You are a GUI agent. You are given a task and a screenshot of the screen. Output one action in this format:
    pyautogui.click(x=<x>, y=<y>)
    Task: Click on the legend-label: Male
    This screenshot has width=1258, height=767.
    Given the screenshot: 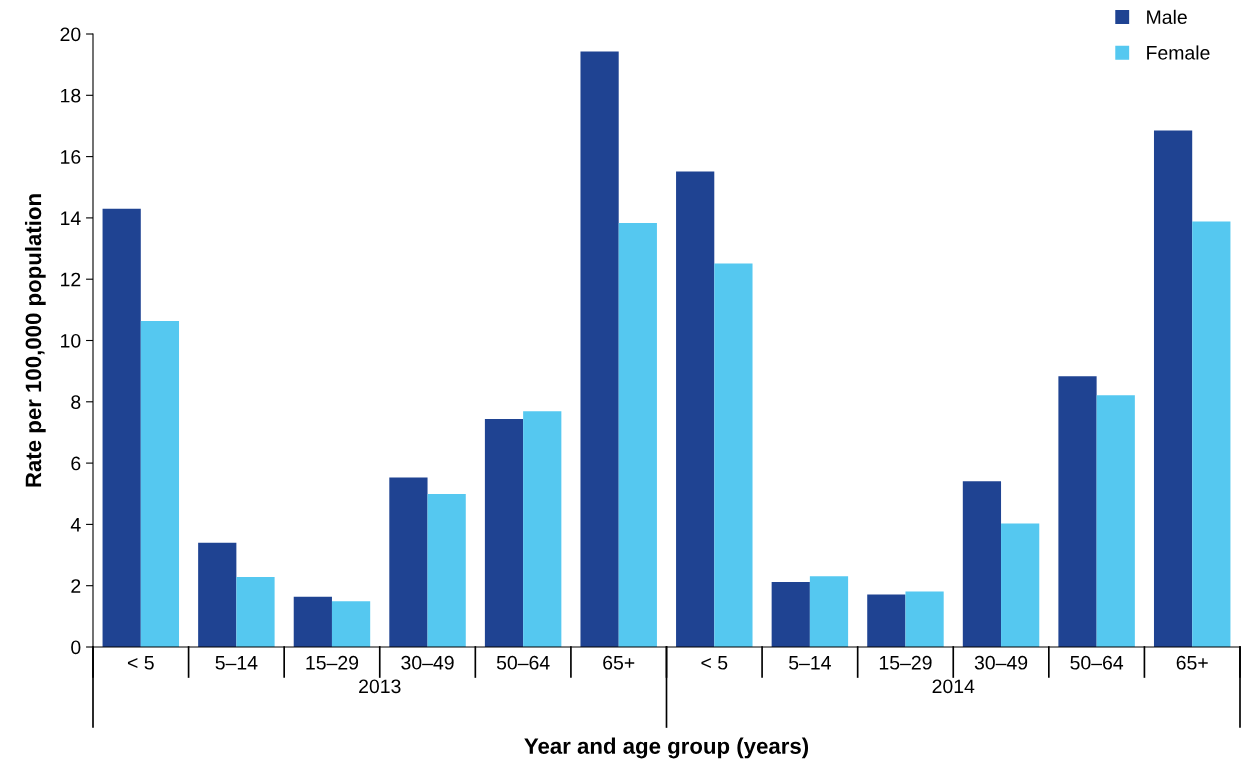 What is the action you would take?
    pyautogui.click(x=1167, y=17)
    